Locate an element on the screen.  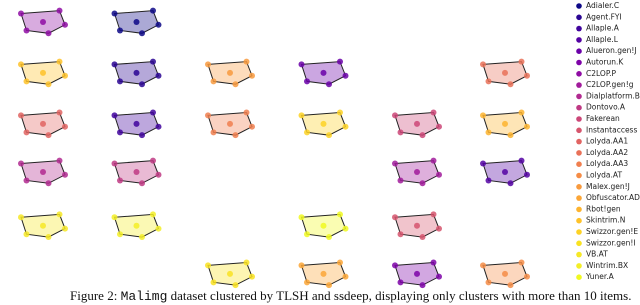
legend-label: Allaple.L is located at coordinates (602, 39).